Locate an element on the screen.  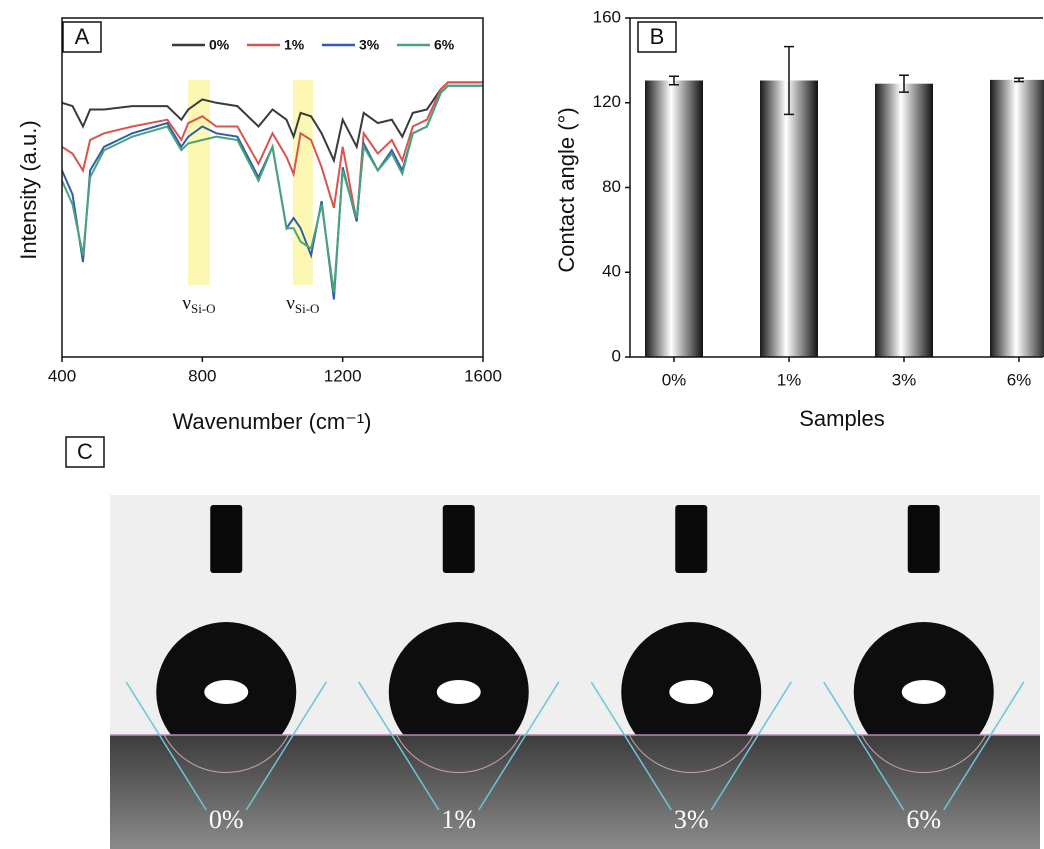
legend-label: 3% is located at coordinates (369, 45).